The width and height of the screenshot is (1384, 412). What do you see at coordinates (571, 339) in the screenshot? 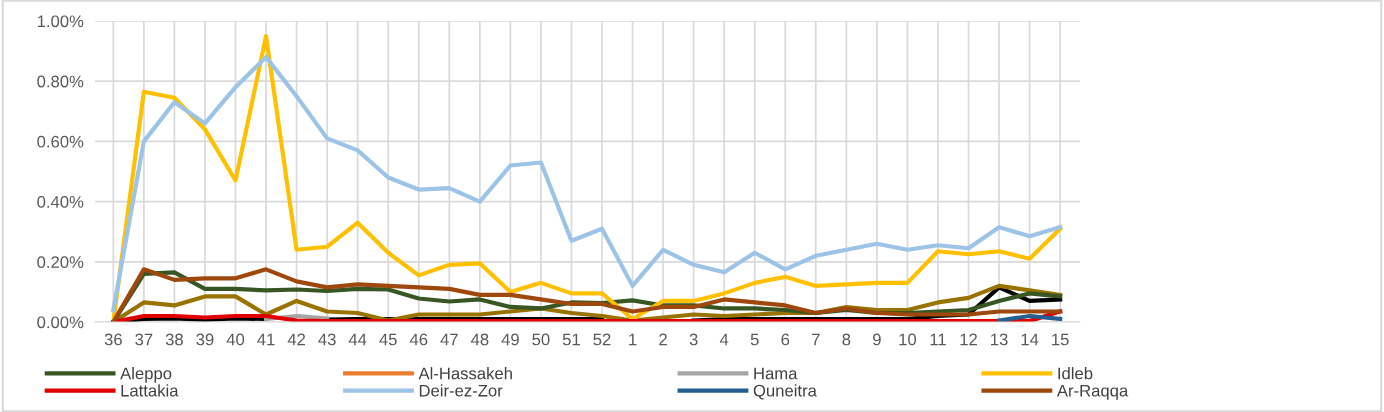
I see `x-tick-label: 51` at bounding box center [571, 339].